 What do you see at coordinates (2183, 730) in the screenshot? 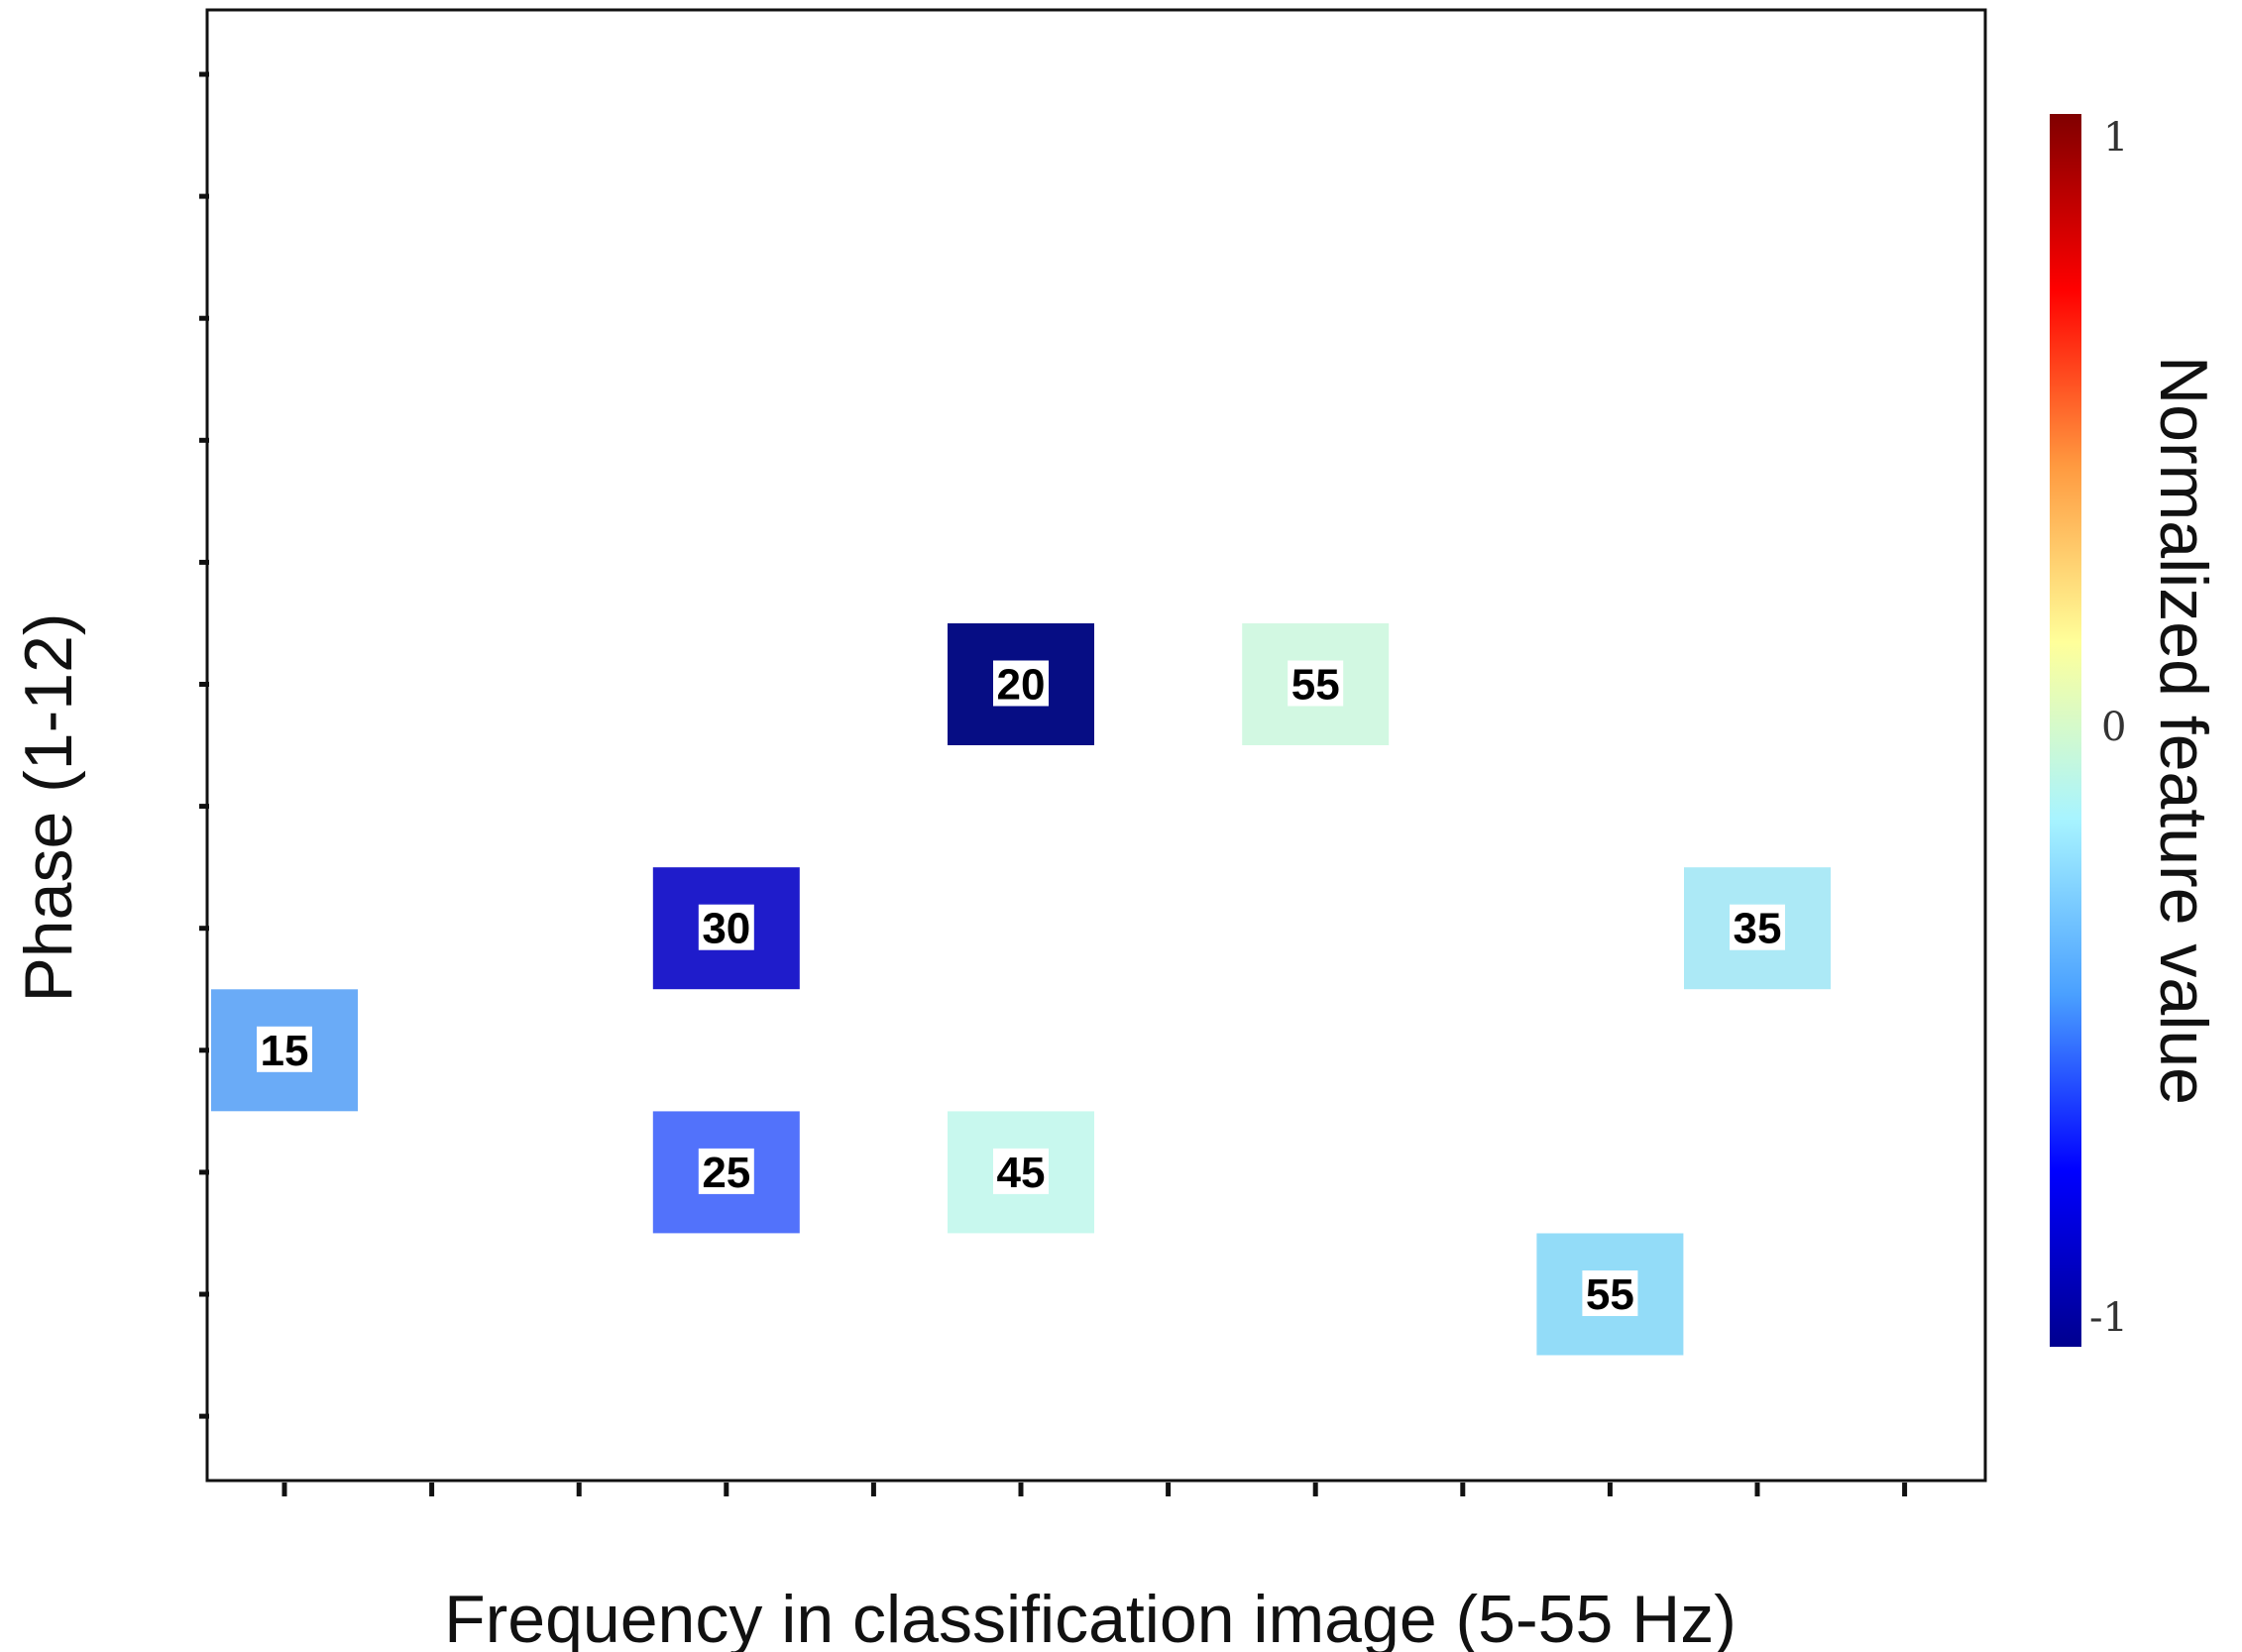
I see `colorbar-label: Normalized feature value` at bounding box center [2183, 730].